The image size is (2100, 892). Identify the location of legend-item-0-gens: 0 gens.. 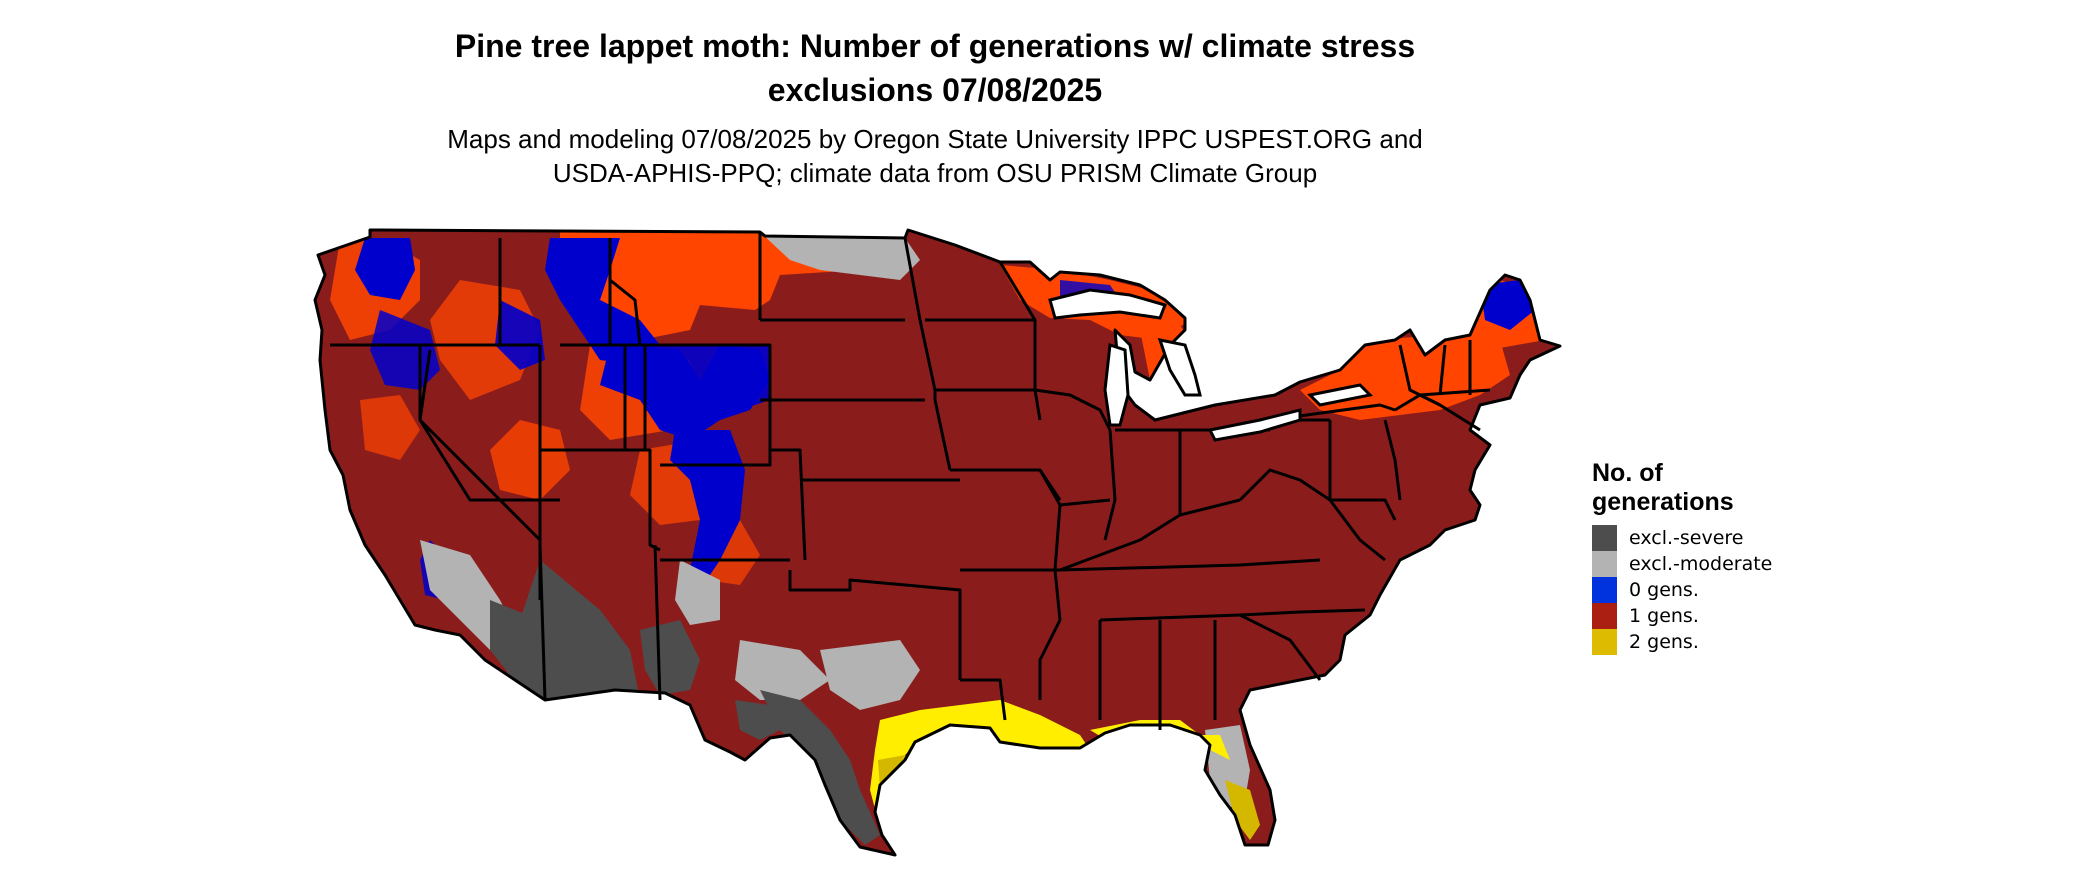
(1692, 590).